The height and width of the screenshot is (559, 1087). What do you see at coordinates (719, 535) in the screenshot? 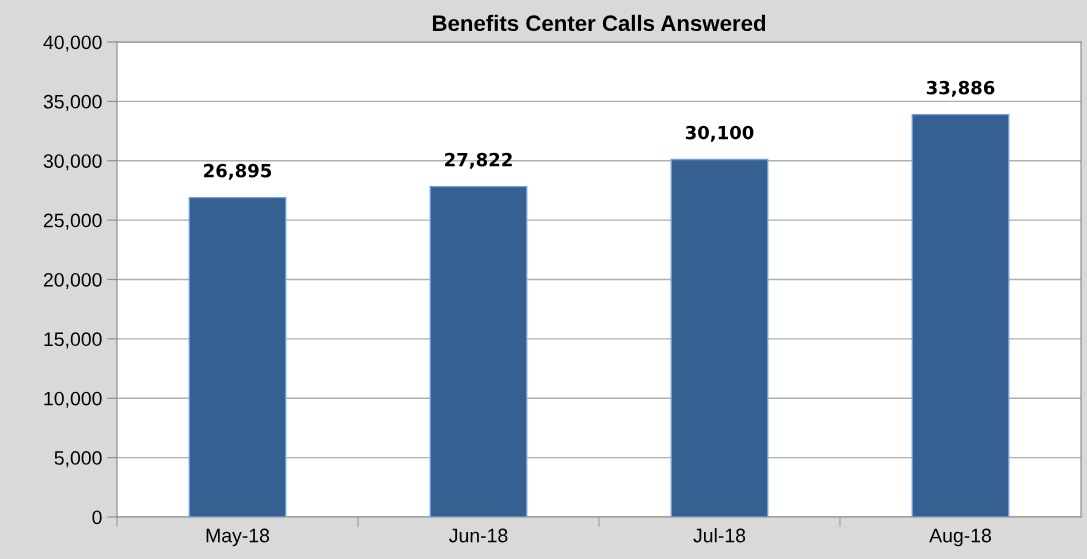
I see `x-tick-label: Jul-18` at bounding box center [719, 535].